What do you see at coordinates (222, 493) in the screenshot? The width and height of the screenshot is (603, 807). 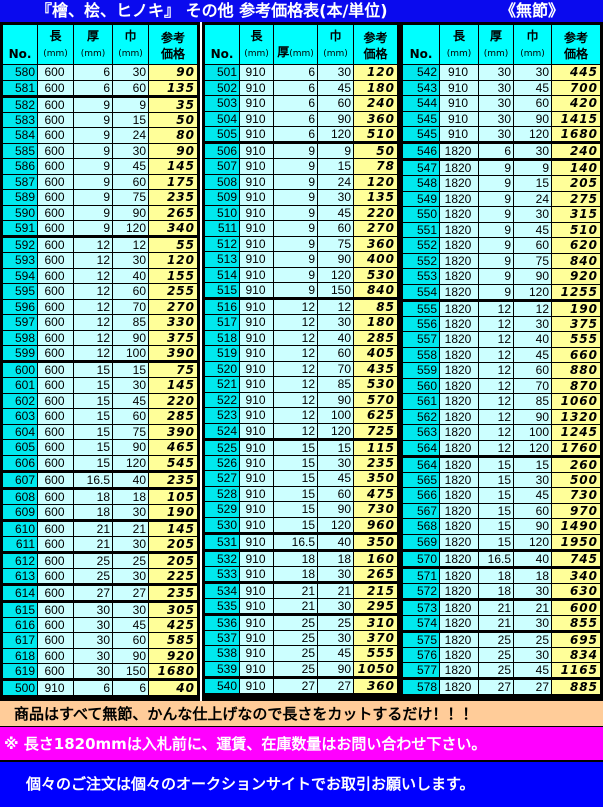 I see `item-no-cell: 528` at bounding box center [222, 493].